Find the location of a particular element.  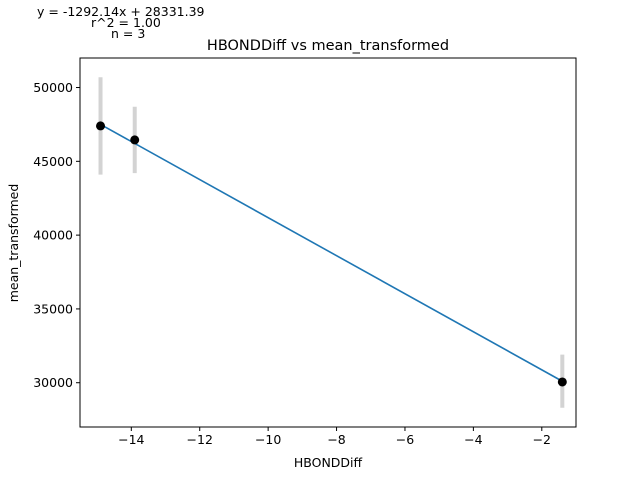

y-tick-label-0: 30000 is located at coordinates (53, 382).